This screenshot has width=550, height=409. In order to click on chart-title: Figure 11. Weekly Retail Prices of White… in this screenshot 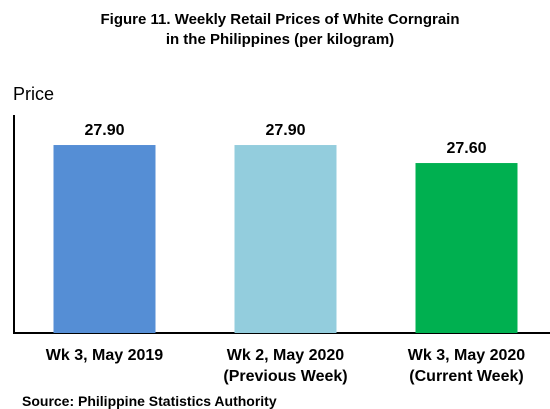, I will do `click(280, 29)`.